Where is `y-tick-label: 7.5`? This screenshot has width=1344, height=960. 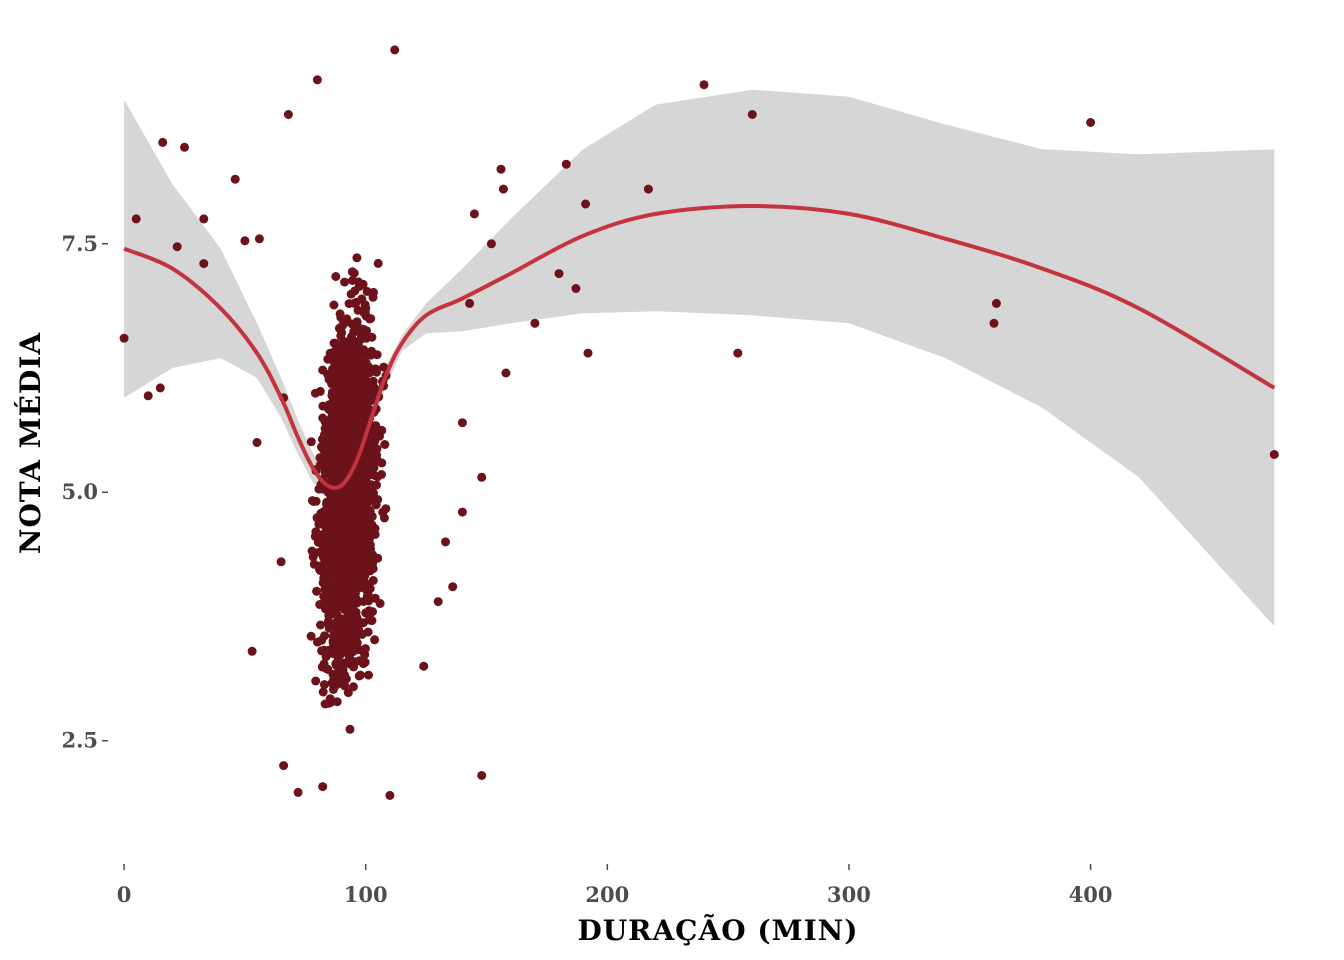 y-tick-label: 7.5 is located at coordinates (79, 243).